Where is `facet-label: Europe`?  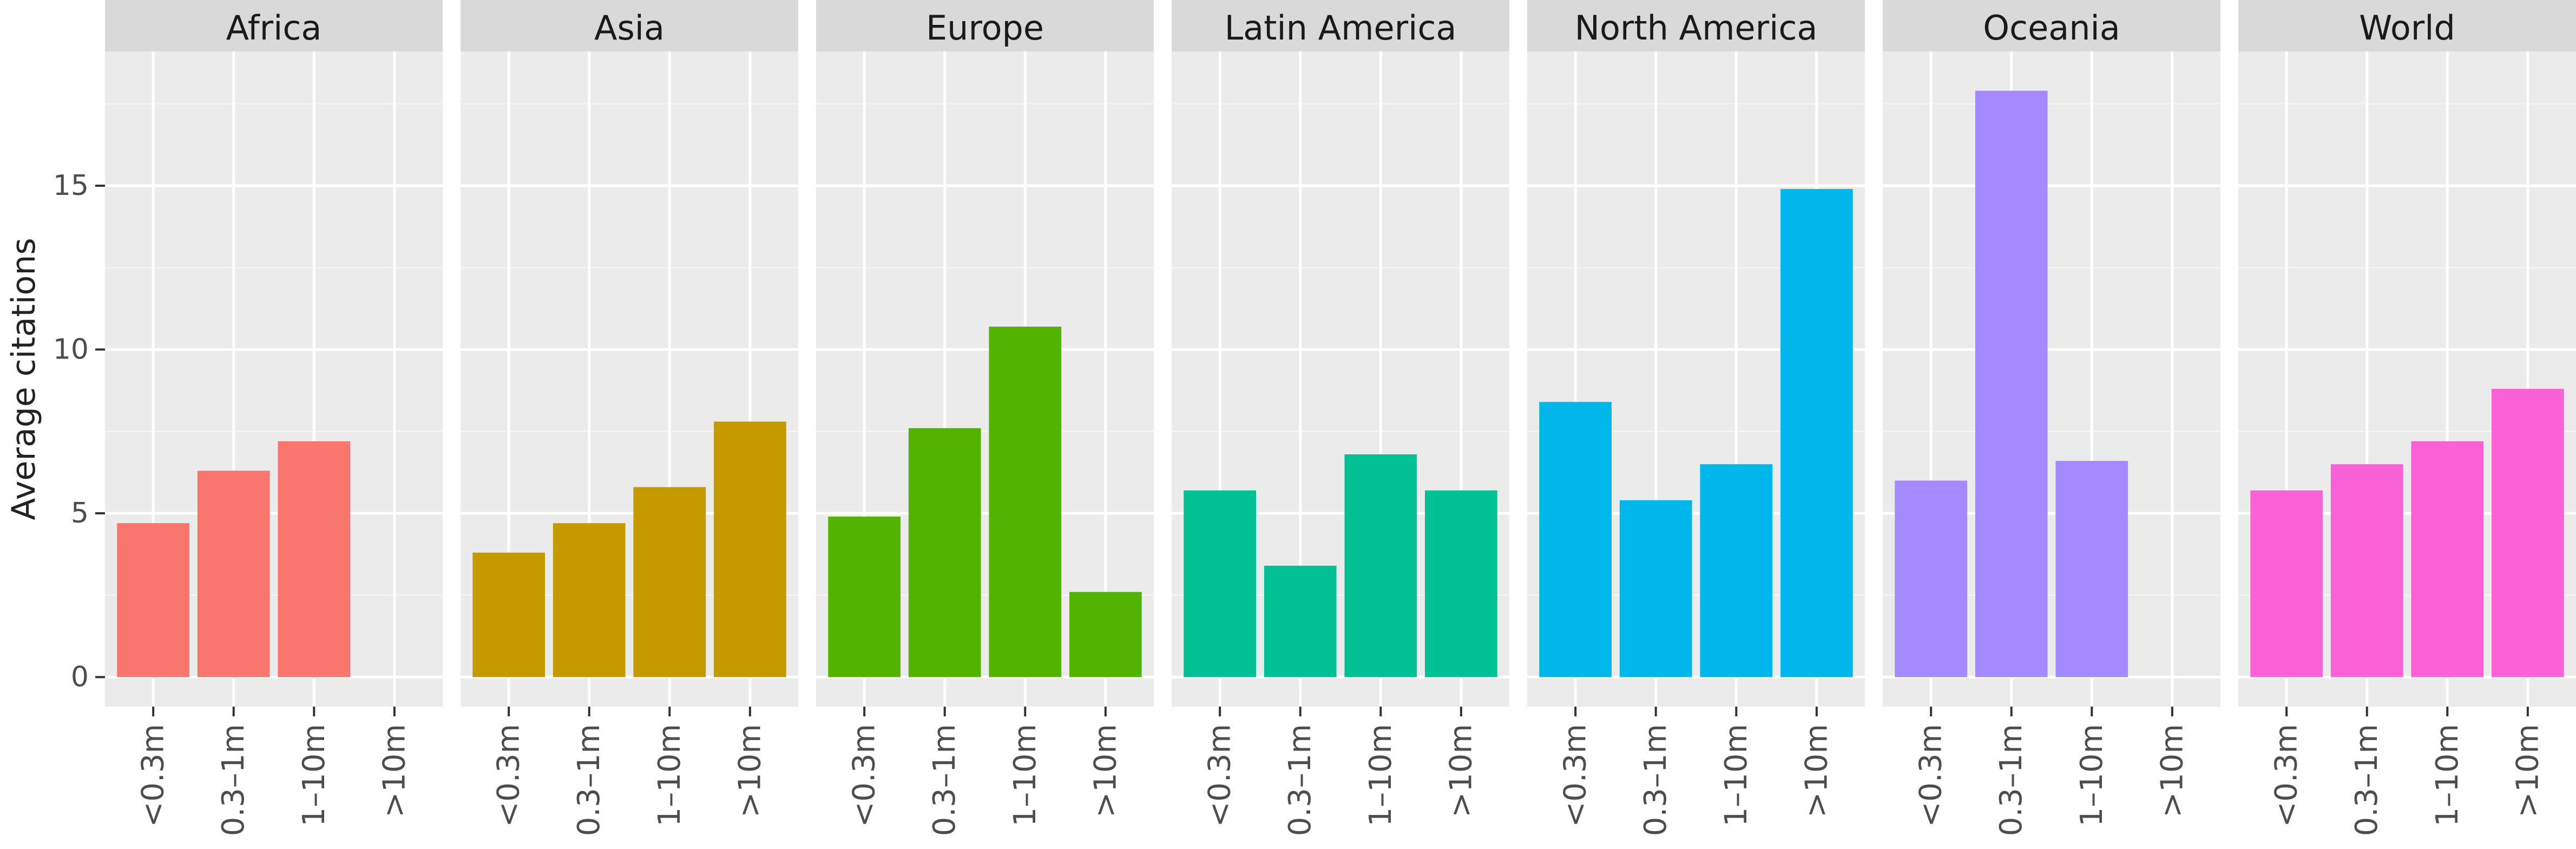
facet-label: Europe is located at coordinates (985, 28).